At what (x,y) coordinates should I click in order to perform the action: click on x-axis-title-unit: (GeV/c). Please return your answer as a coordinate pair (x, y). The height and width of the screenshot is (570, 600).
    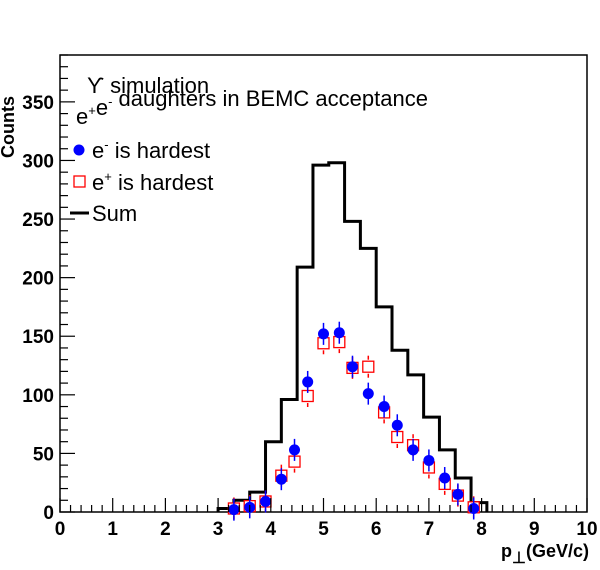
    Looking at the image, I should click on (557, 551).